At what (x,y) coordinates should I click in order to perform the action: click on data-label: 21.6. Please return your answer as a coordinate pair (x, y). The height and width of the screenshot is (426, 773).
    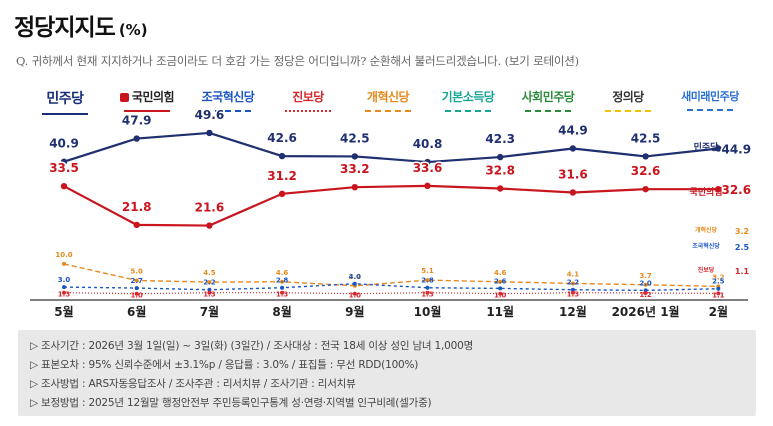
    Looking at the image, I should click on (210, 208).